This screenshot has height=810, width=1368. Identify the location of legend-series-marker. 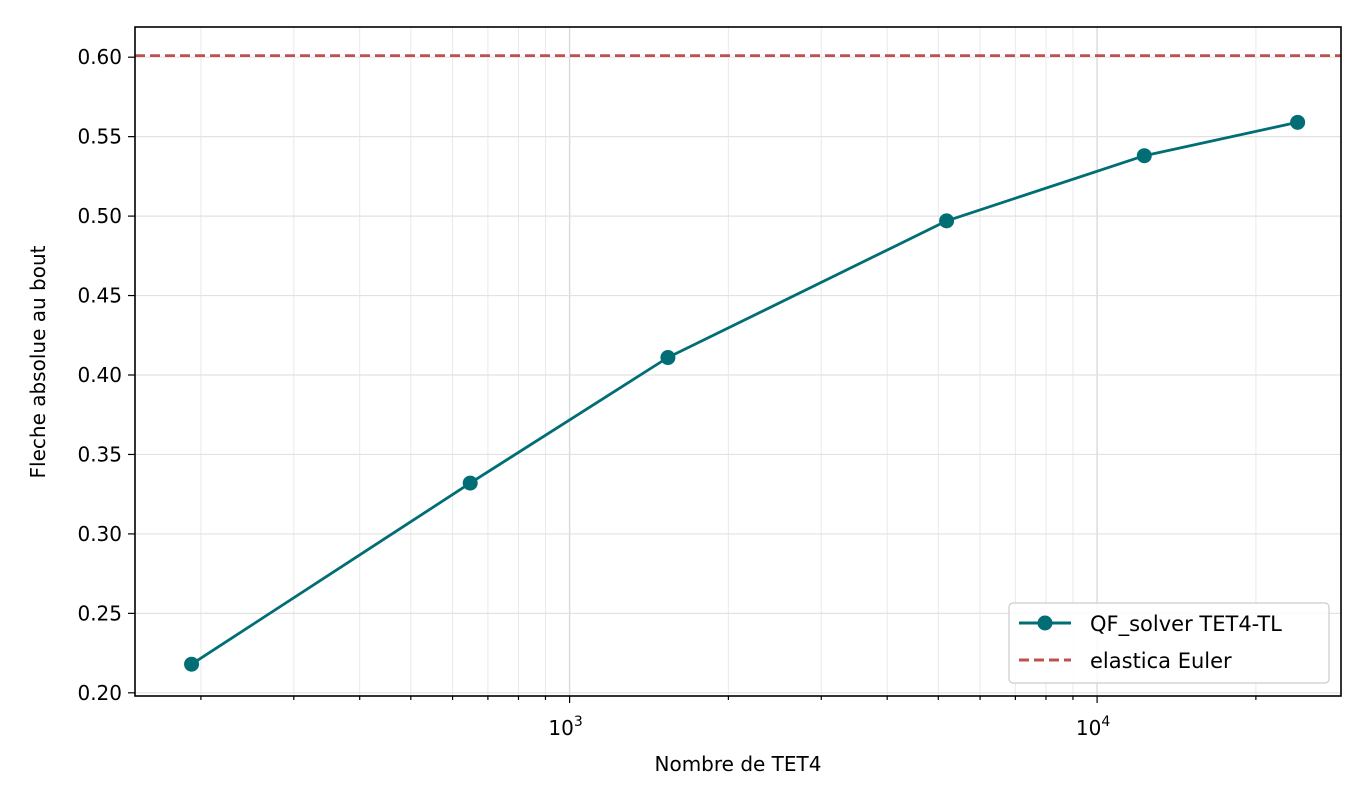
(1045, 623).